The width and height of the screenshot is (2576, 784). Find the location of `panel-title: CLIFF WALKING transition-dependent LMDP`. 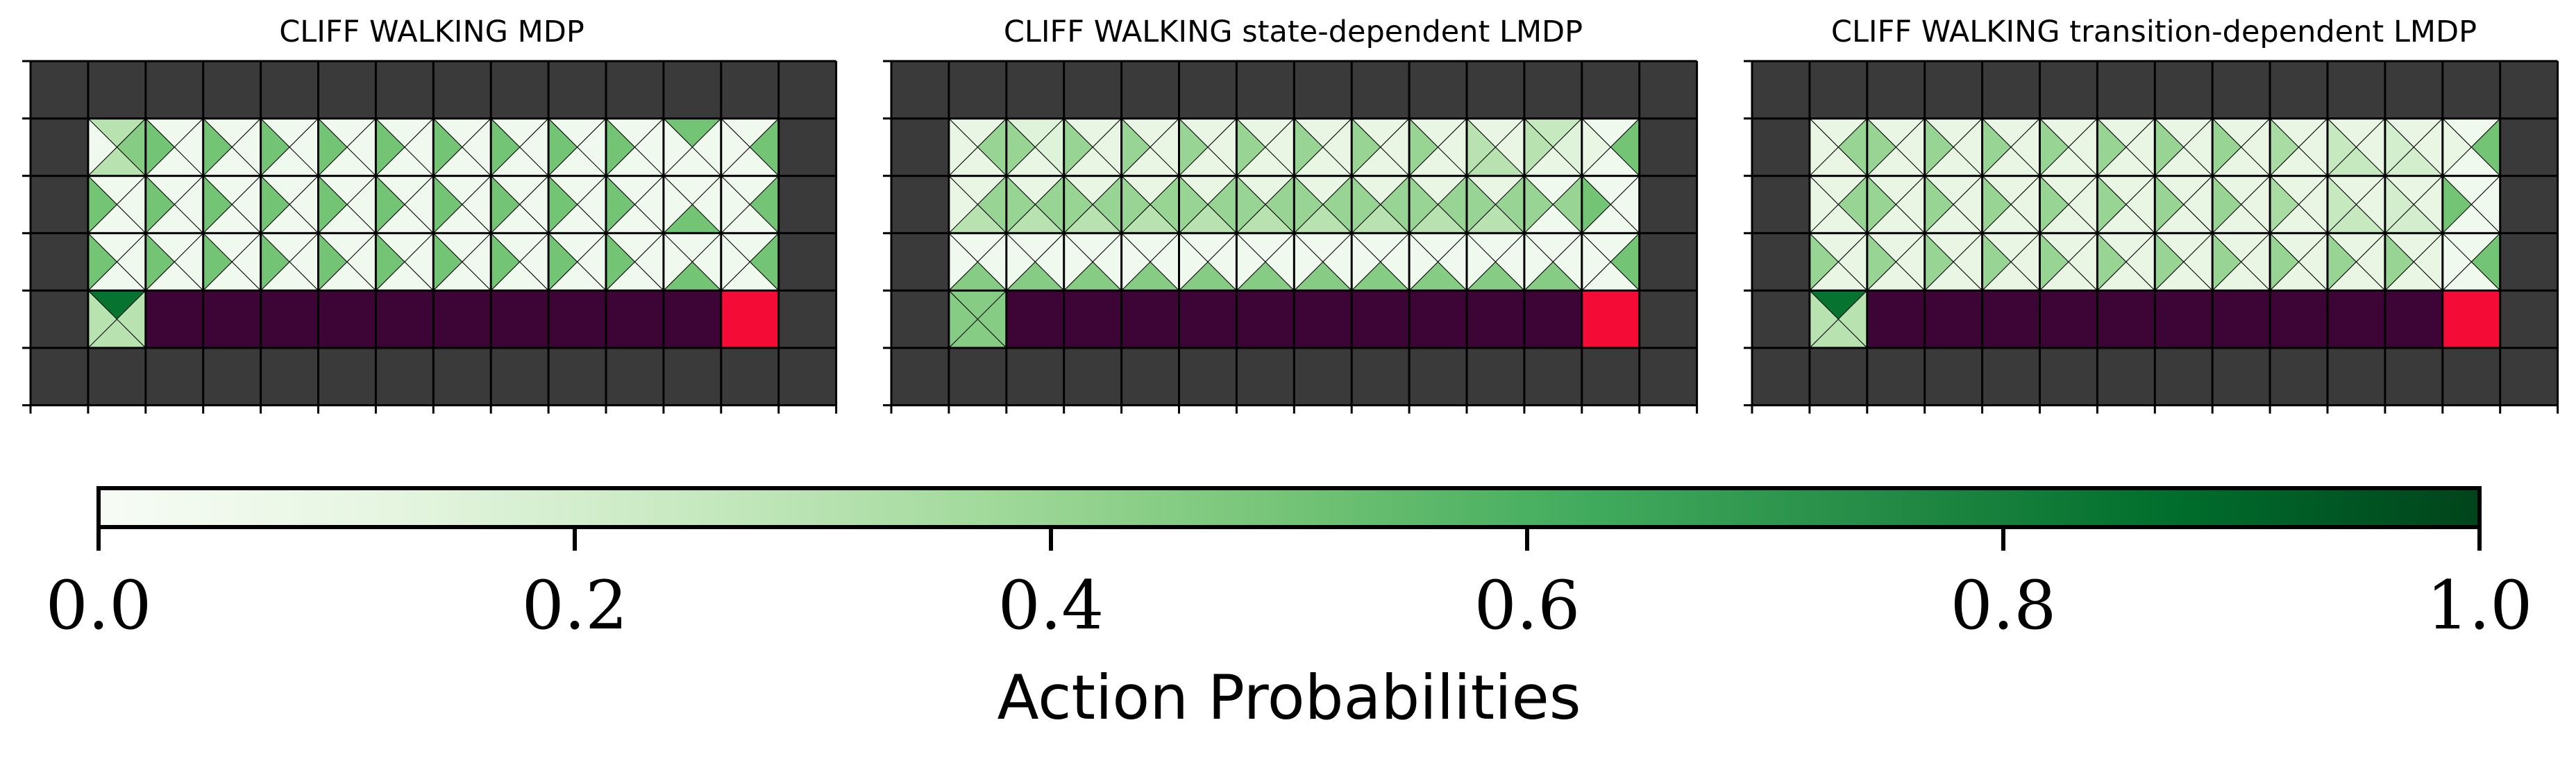

panel-title: CLIFF WALKING transition-dependent LMDP is located at coordinates (2154, 32).